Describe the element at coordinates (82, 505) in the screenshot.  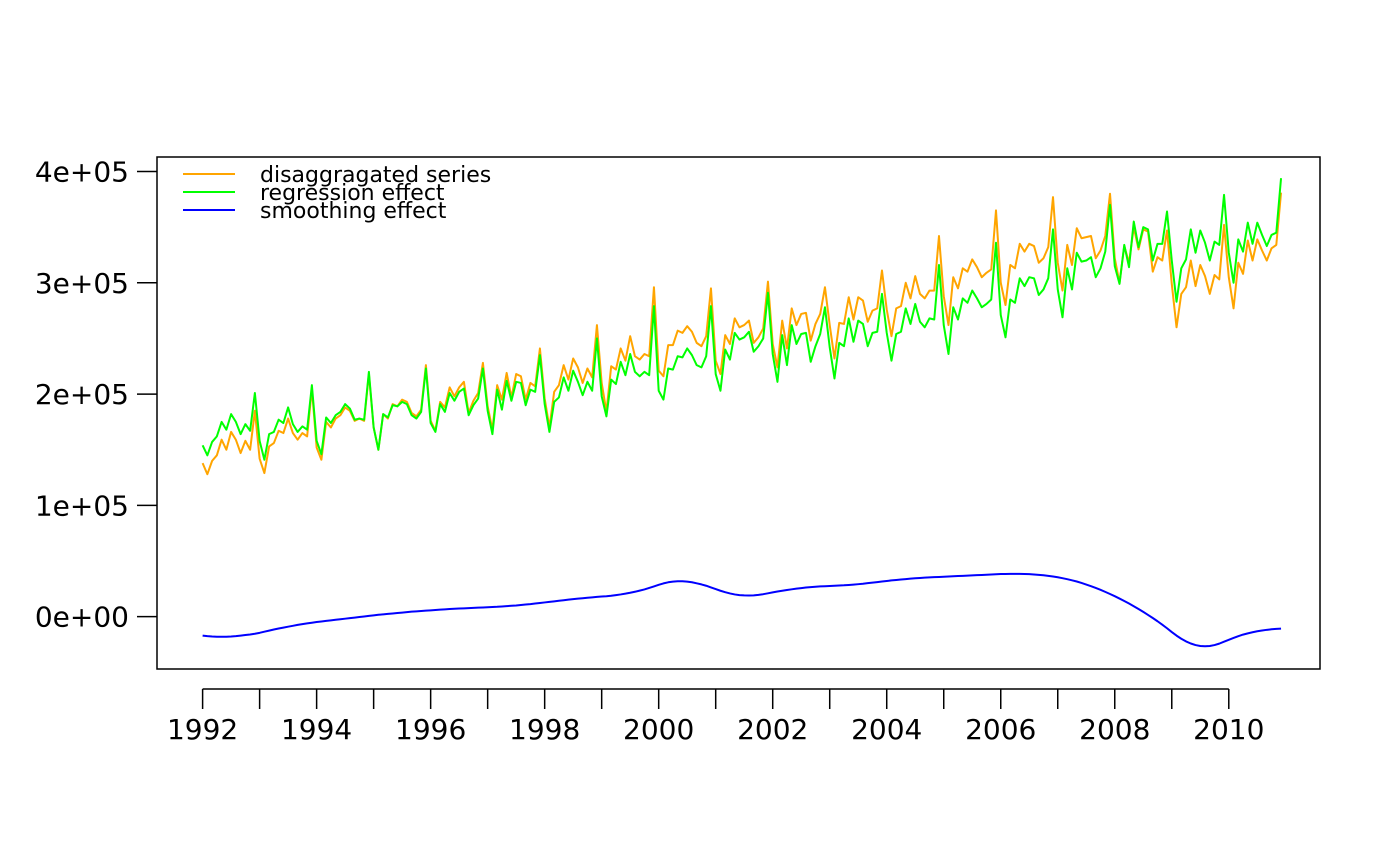
I see `y-tick-label: 1e+05` at that location.